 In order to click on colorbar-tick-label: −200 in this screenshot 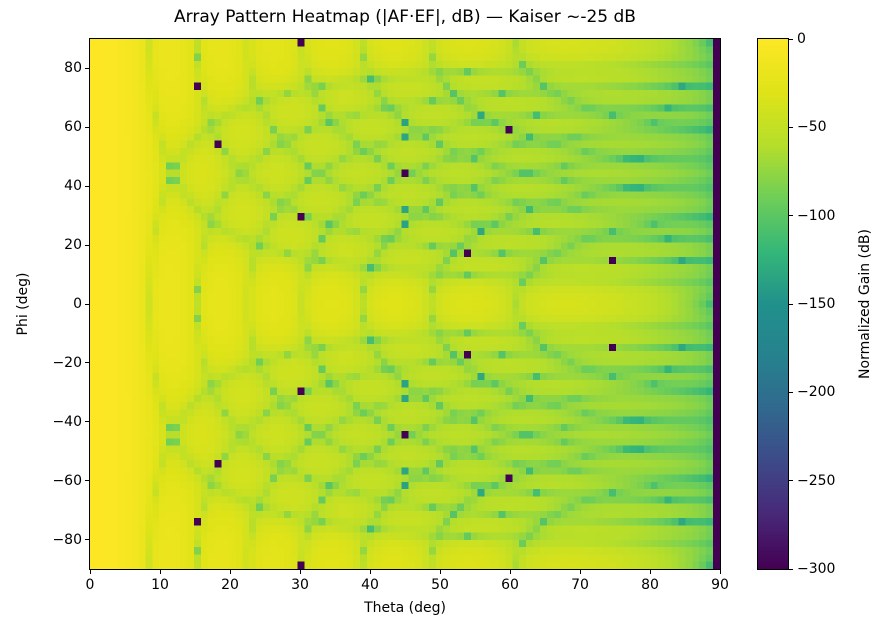, I will do `click(816, 392)`.